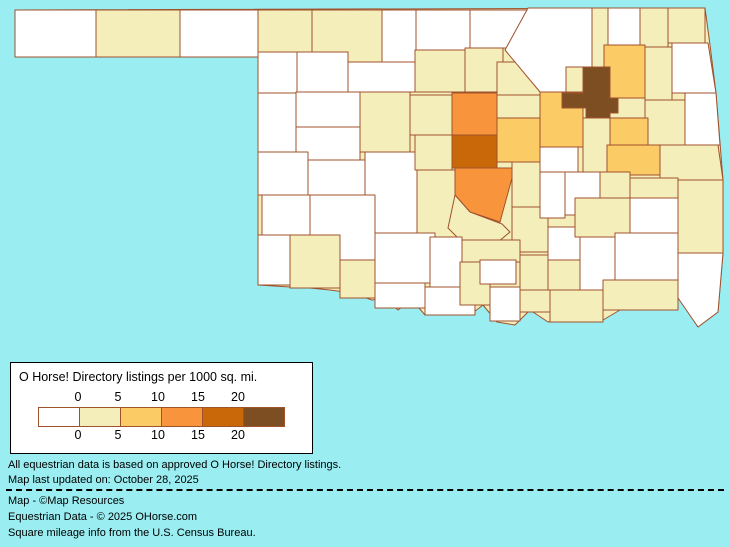 This screenshot has width=730, height=547. I want to click on county-bryan, so click(576, 306).